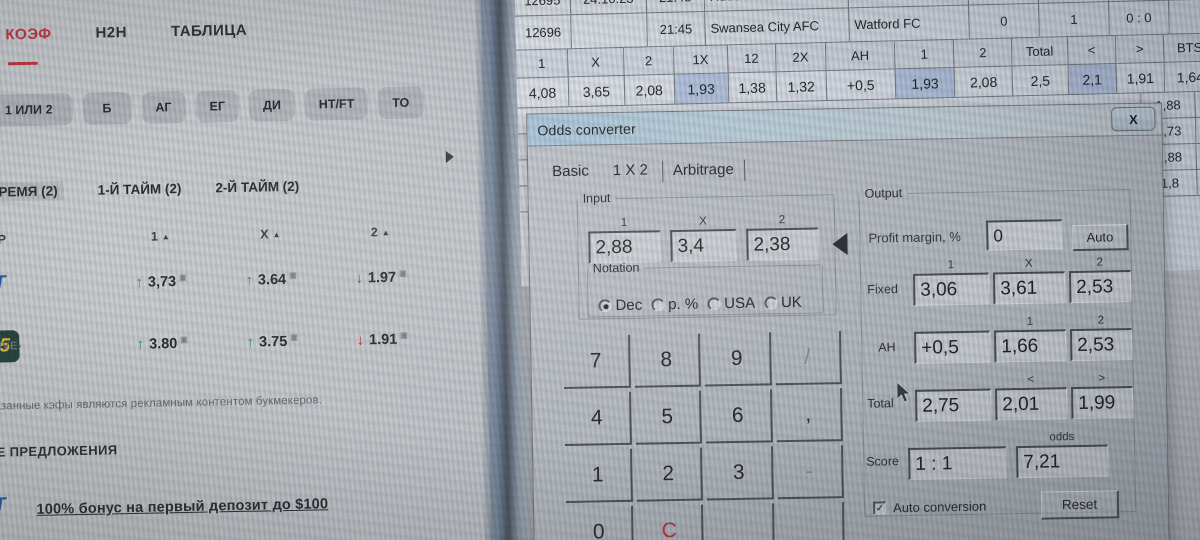  Describe the element at coordinates (909, 23) in the screenshot. I see `cell-away-team: Watford FC` at that location.